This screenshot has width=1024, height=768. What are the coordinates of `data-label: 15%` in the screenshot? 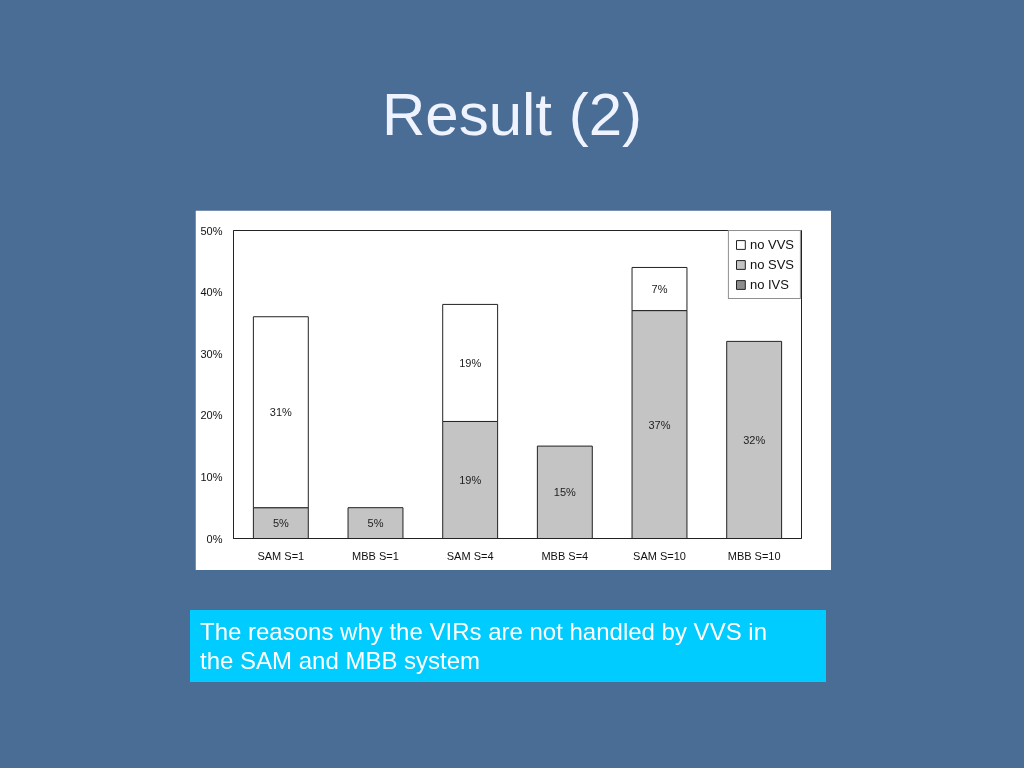 It's located at (565, 492).